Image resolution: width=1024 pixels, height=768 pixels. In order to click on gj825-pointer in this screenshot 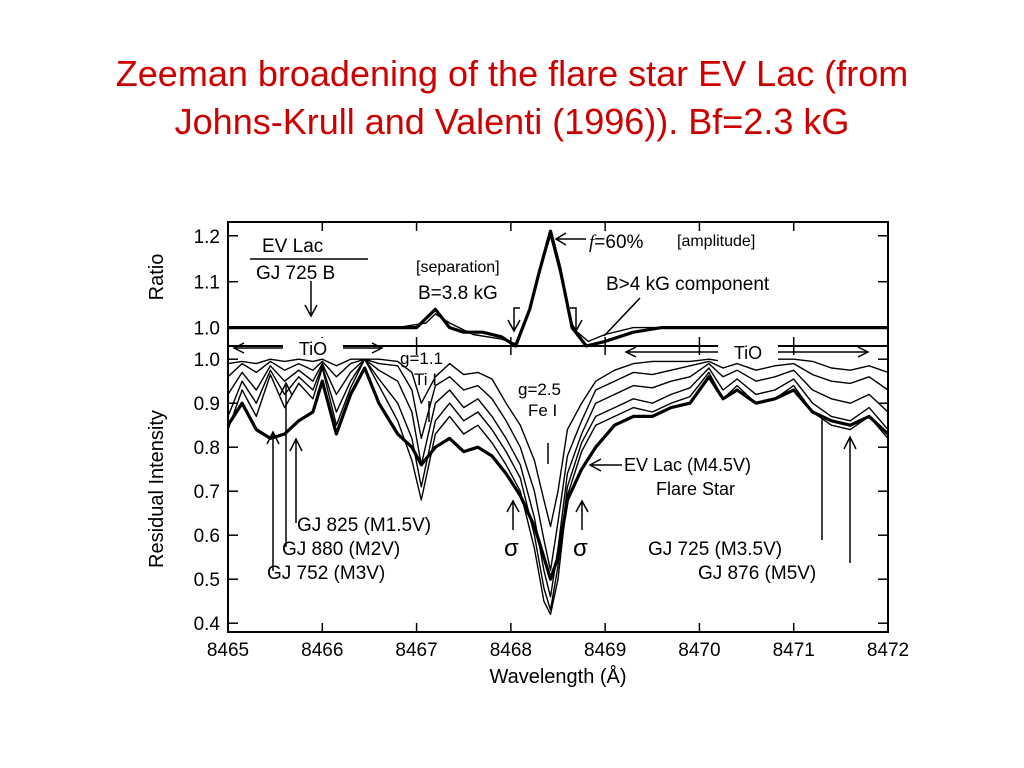, I will do `click(296, 480)`.